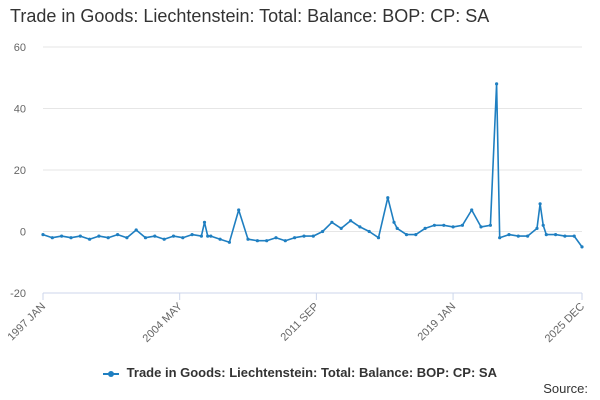 The height and width of the screenshot is (400, 600). I want to click on x-tick-label: 2011 SEP, so click(300, 322).